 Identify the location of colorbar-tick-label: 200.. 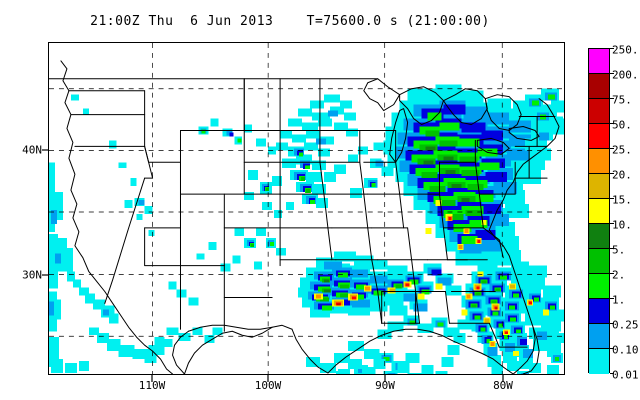
(625, 75).